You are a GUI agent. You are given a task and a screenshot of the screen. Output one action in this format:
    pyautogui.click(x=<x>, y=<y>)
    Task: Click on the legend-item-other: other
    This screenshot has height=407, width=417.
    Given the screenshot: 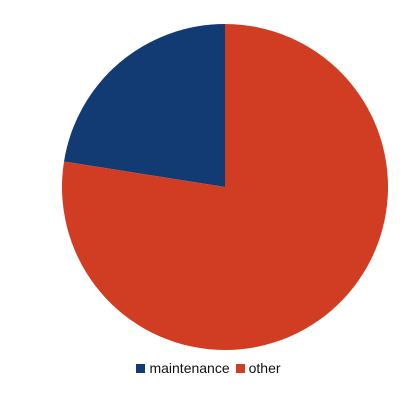 What is the action you would take?
    pyautogui.click(x=258, y=368)
    